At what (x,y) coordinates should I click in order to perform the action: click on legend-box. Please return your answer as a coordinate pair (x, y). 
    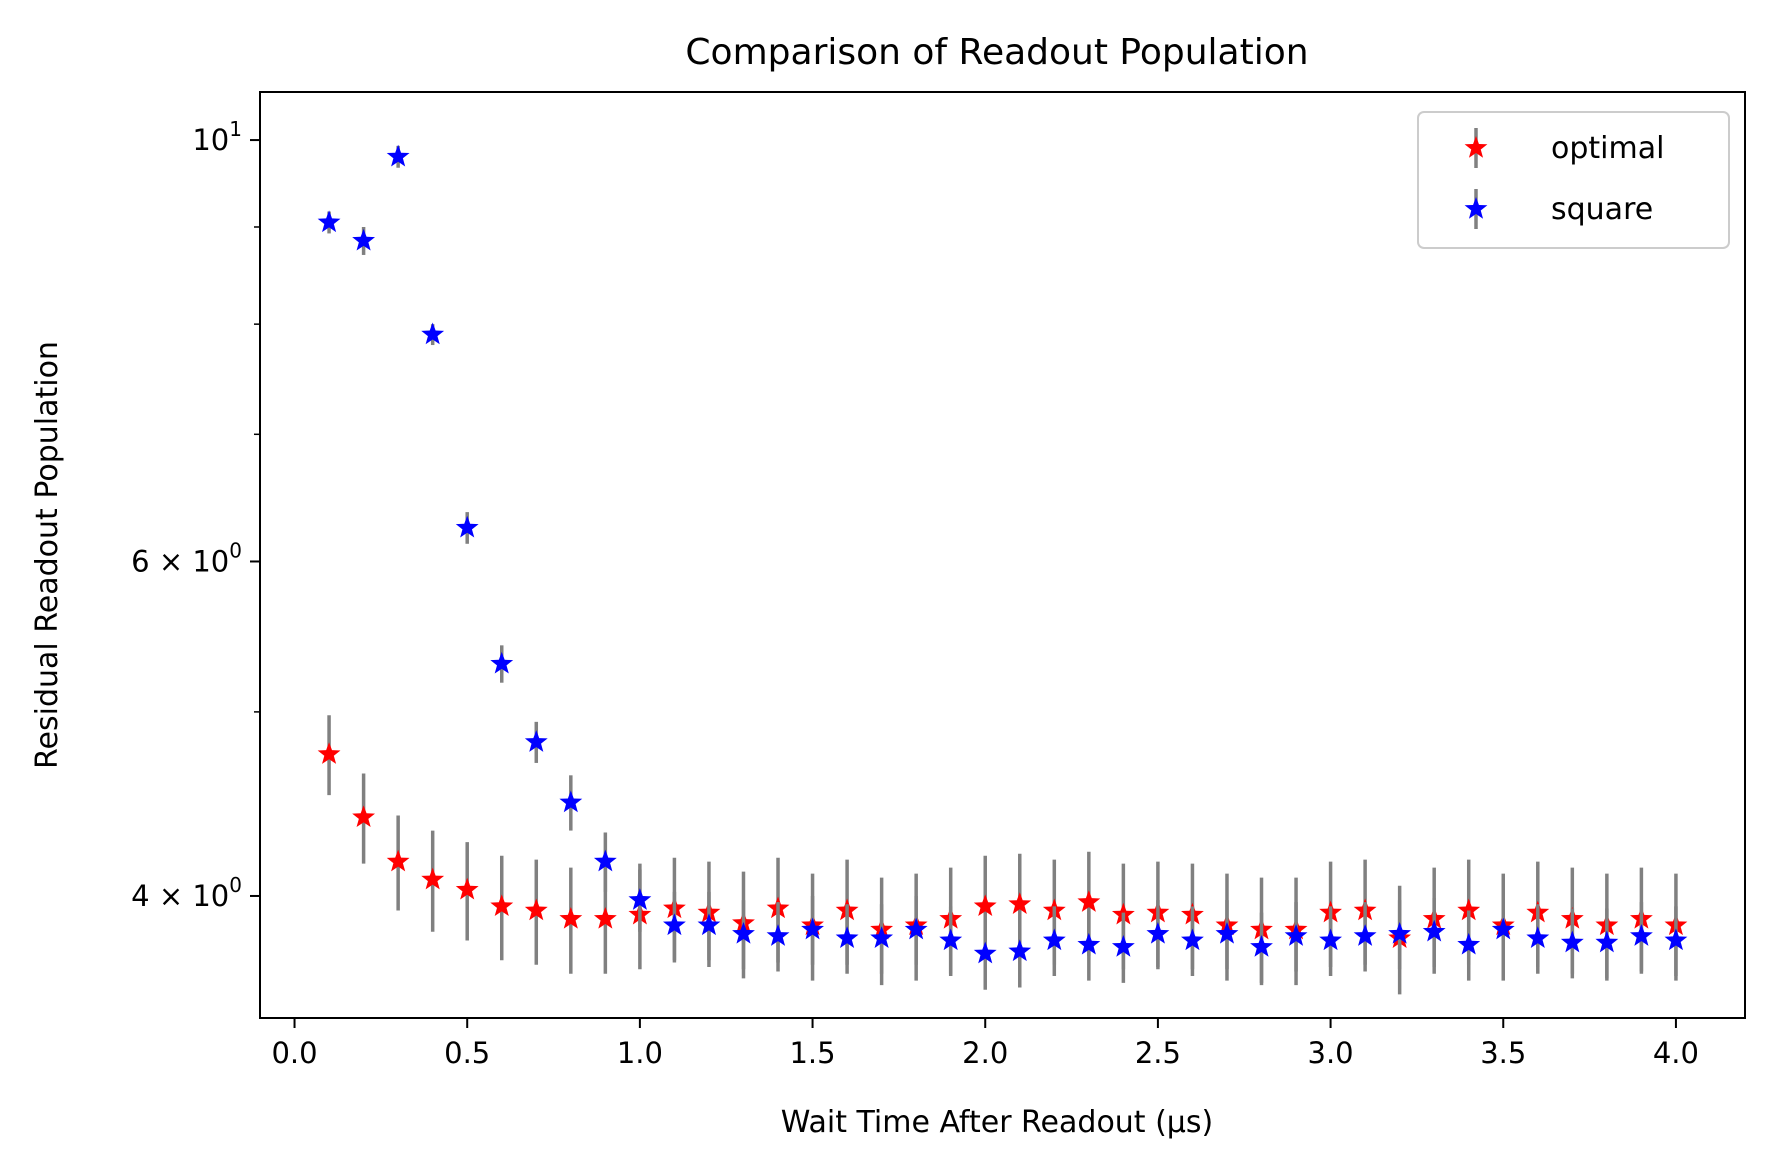
    Looking at the image, I should click on (1573, 180).